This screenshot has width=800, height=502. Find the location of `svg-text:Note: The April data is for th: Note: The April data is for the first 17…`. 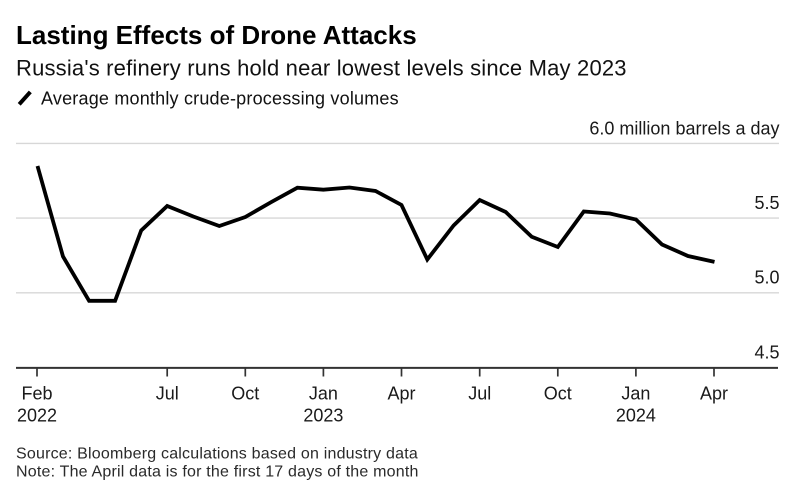

svg-text:Note: The April data is for th: Note: The April data is for the first 17… is located at coordinates (217, 471).